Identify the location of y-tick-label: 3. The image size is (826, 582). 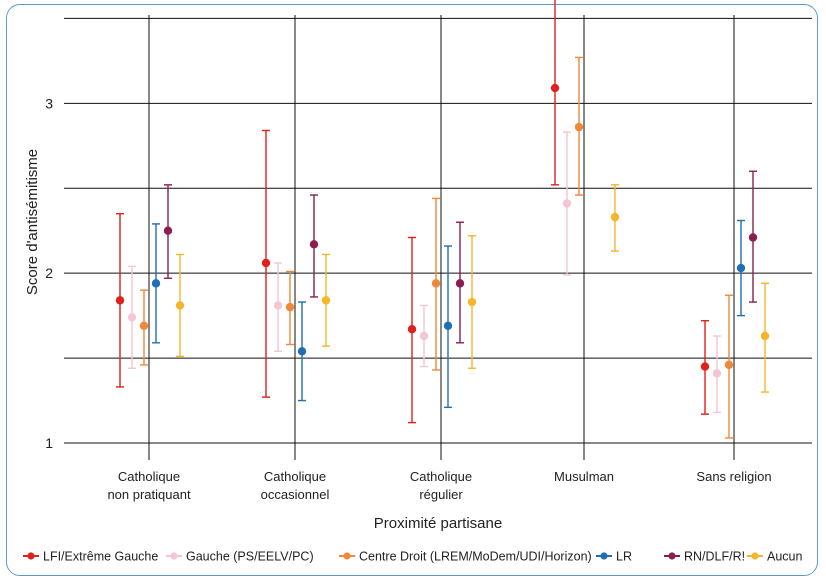
(49, 103).